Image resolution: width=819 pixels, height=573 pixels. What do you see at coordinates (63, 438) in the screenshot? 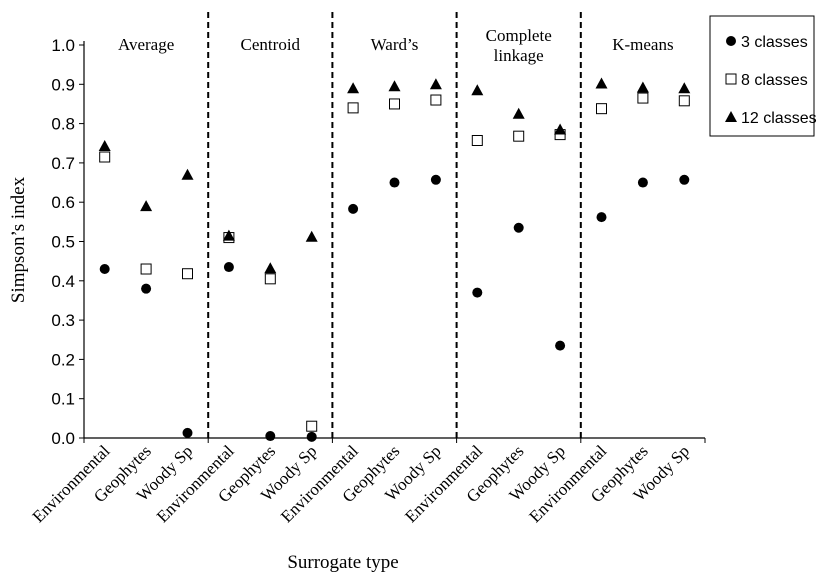
I see `y-tick-label: 0.0` at bounding box center [63, 438].